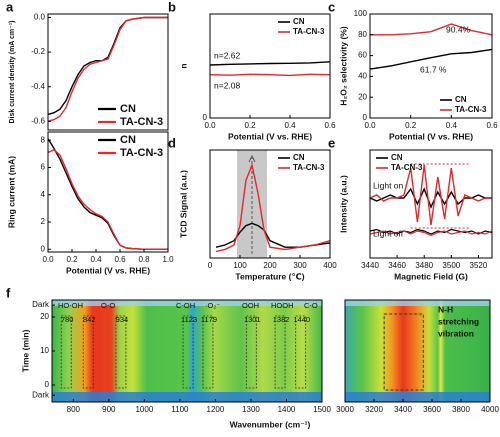  I want to click on panel-label: a, so click(10, 7).